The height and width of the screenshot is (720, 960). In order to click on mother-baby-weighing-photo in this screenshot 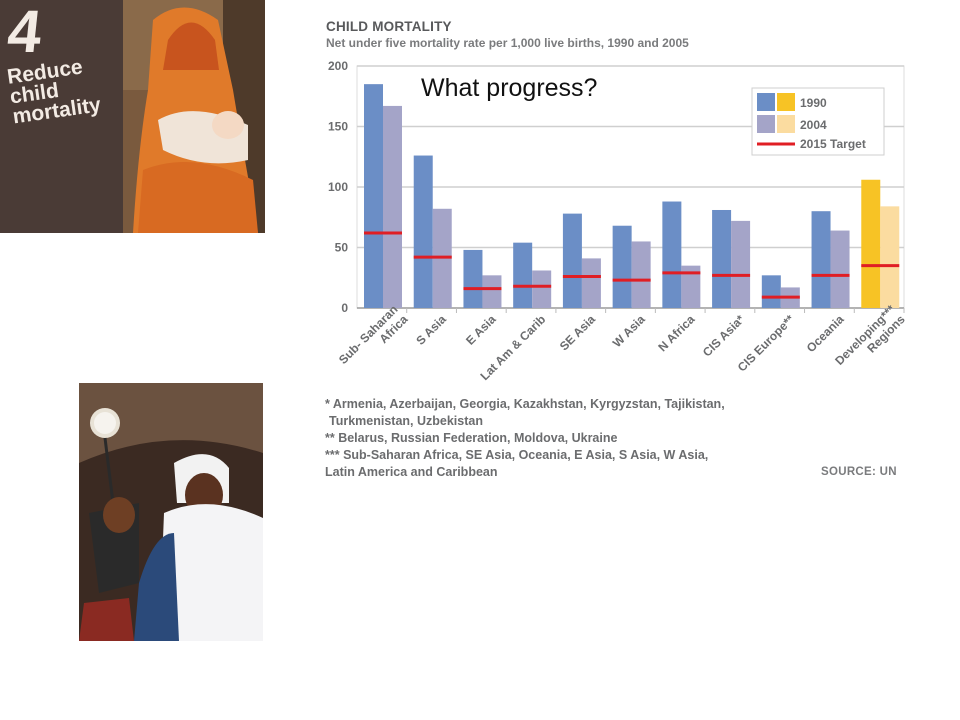, I will do `click(171, 512)`.